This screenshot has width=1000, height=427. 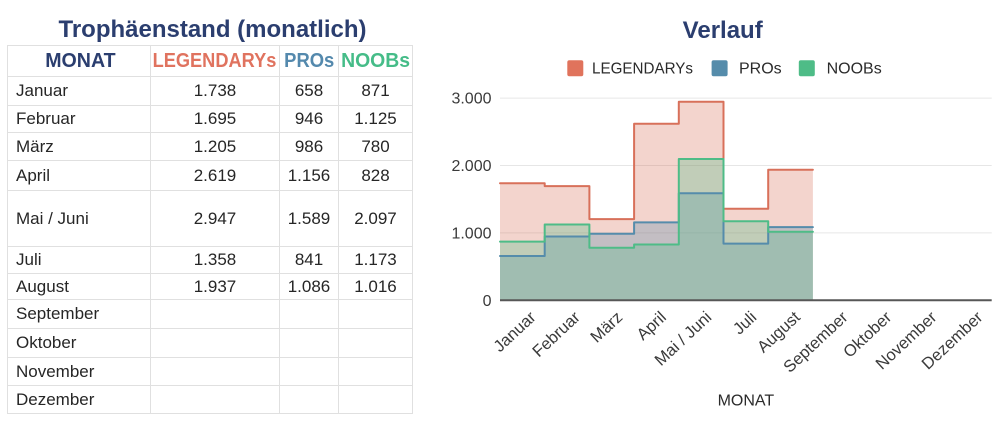 What do you see at coordinates (471, 99) in the screenshot?
I see `svg-text: 3.000` at bounding box center [471, 99].